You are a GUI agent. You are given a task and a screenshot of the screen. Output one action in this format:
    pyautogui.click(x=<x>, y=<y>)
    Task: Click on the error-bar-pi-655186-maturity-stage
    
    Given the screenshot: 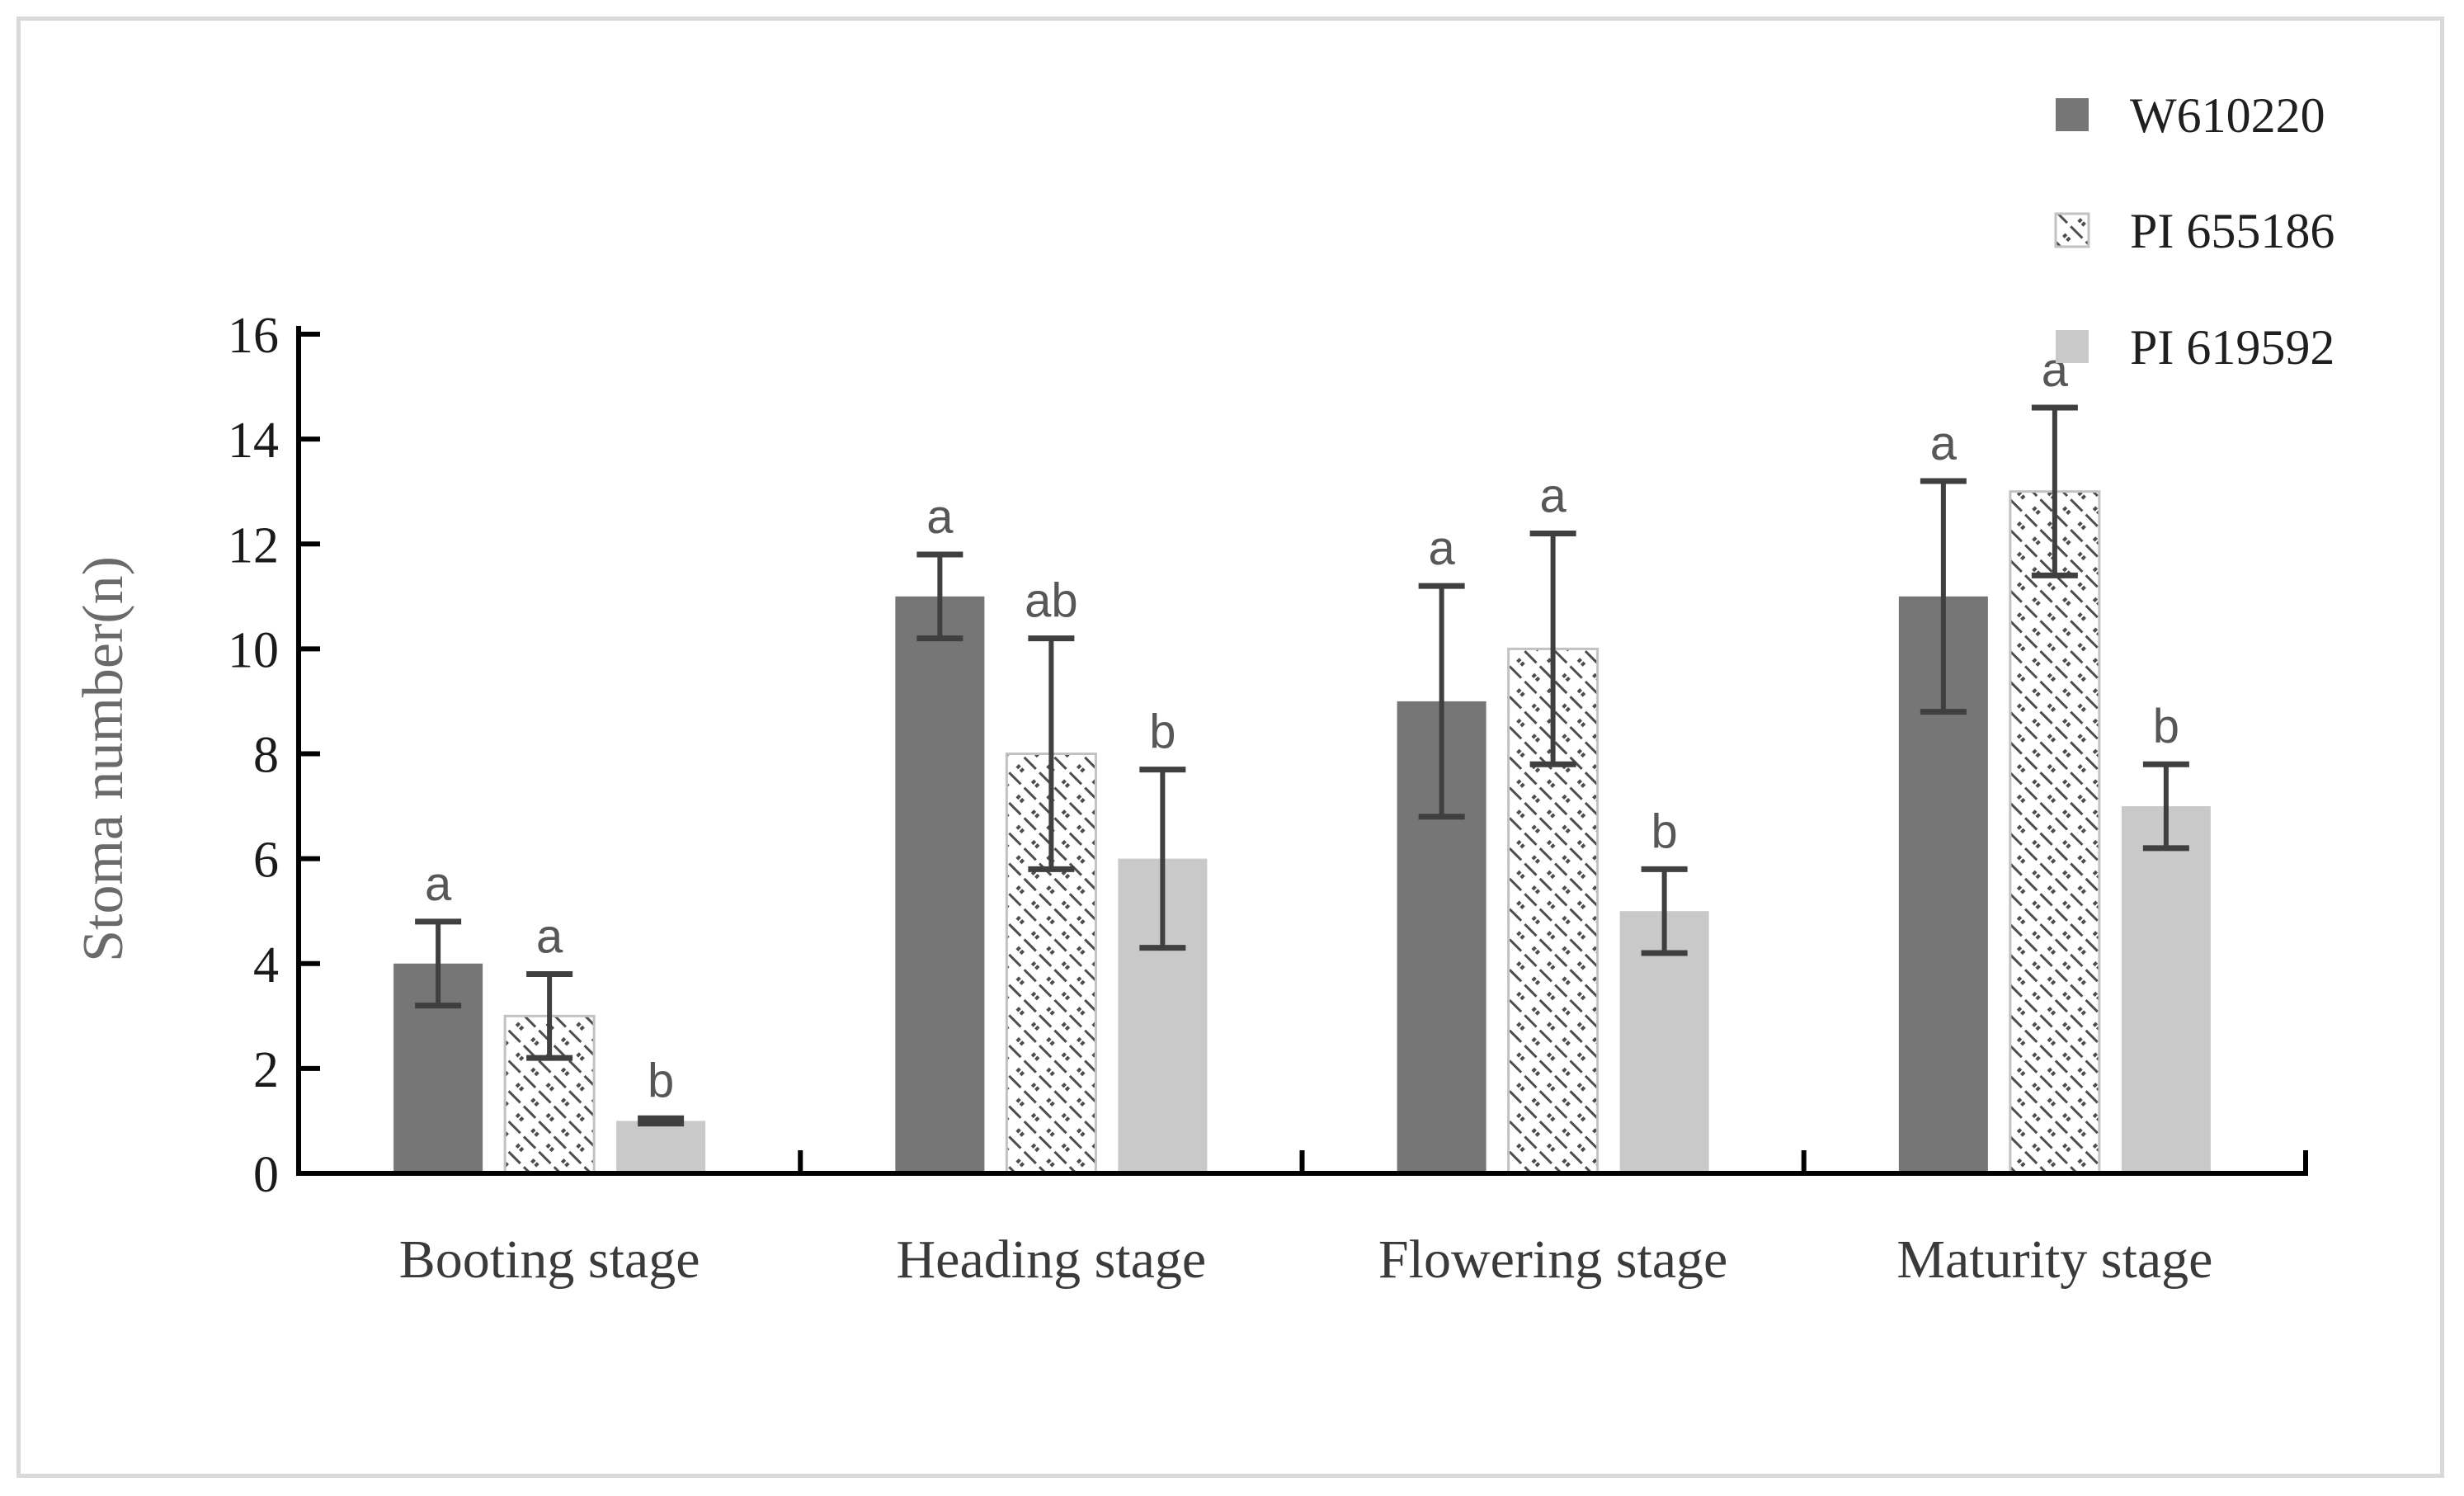 What is the action you would take?
    pyautogui.click(x=2054, y=491)
    